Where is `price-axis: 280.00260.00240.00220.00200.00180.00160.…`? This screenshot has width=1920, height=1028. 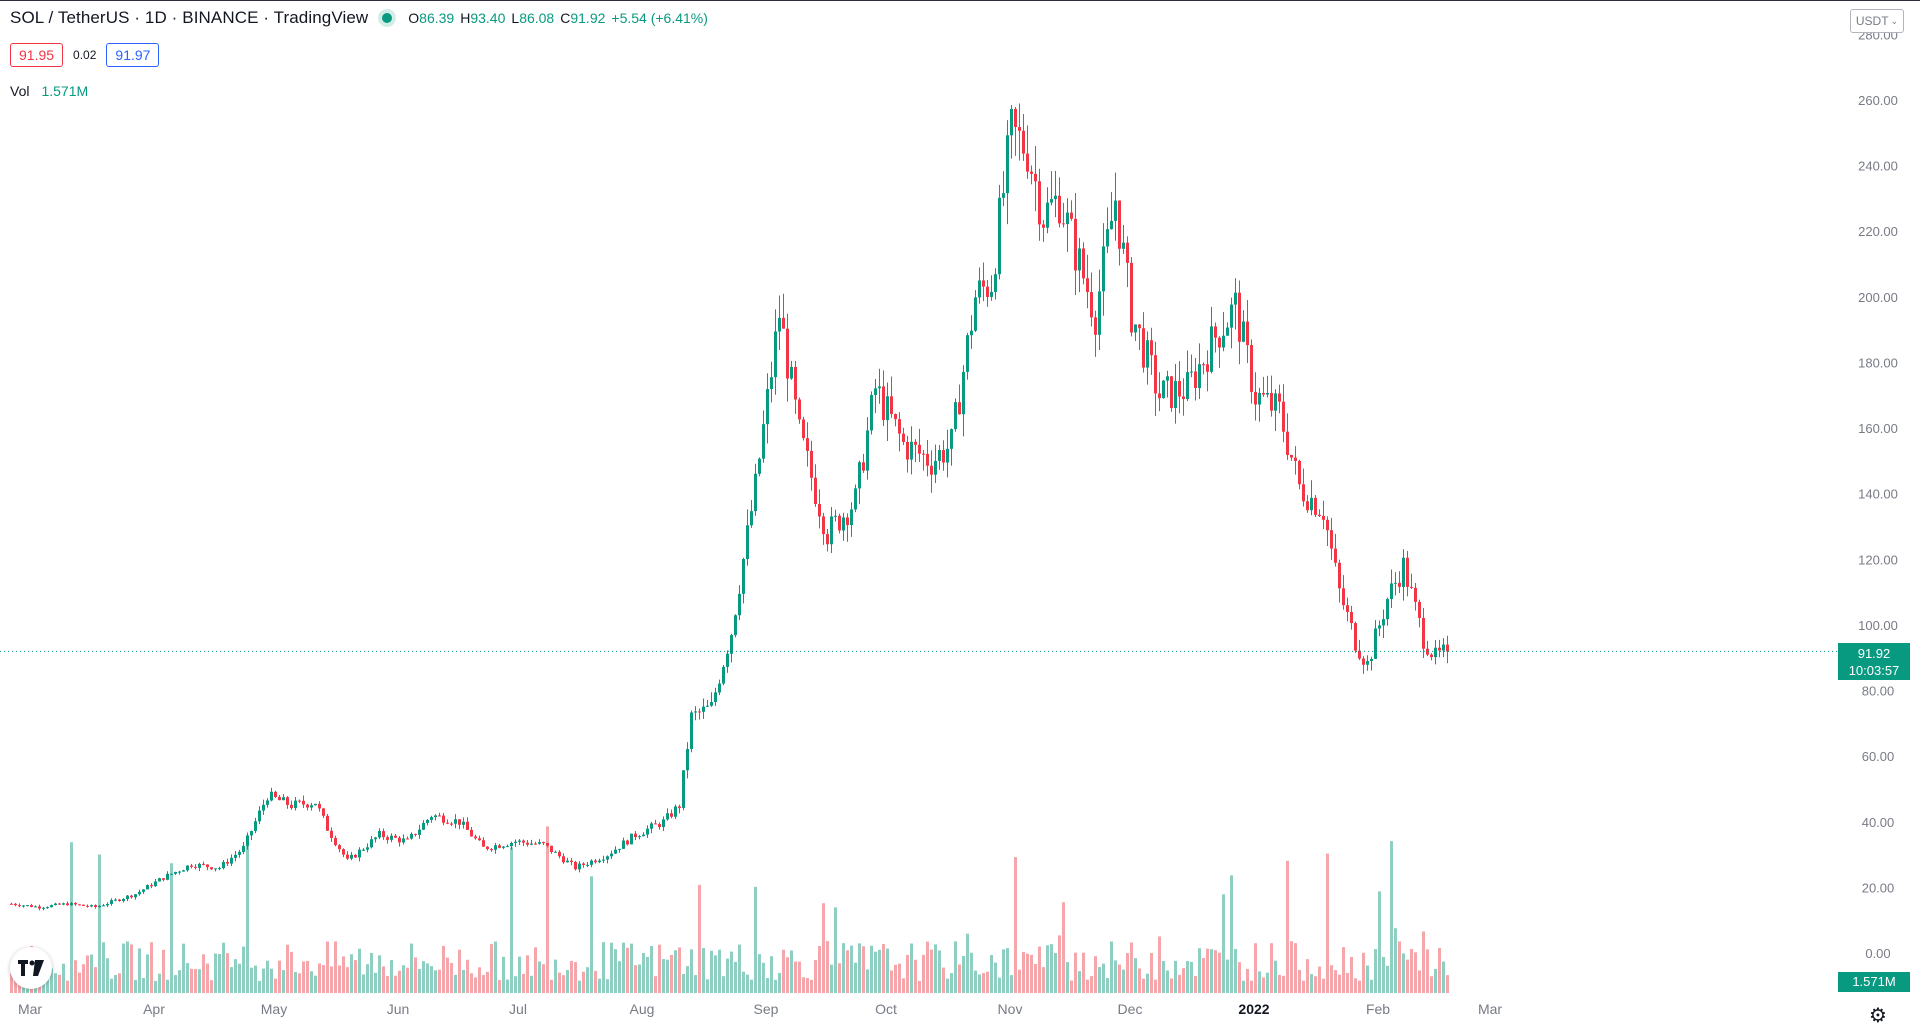
price-axis: 280.00260.00240.00220.00200.00180.00160.… is located at coordinates (1878, 494).